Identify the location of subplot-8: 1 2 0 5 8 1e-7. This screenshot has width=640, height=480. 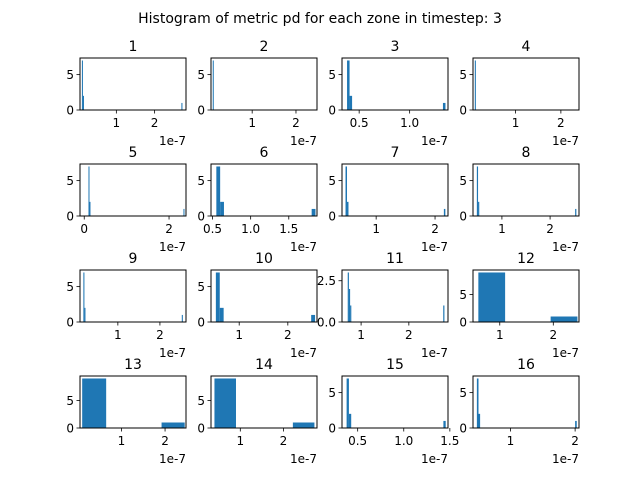
(519, 199).